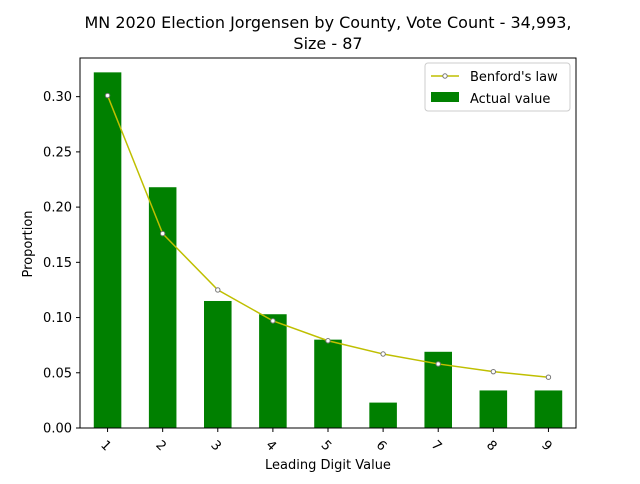 The height and width of the screenshot is (484, 640). Describe the element at coordinates (57, 318) in the screenshot. I see `y-tick-label: 0.10` at that location.